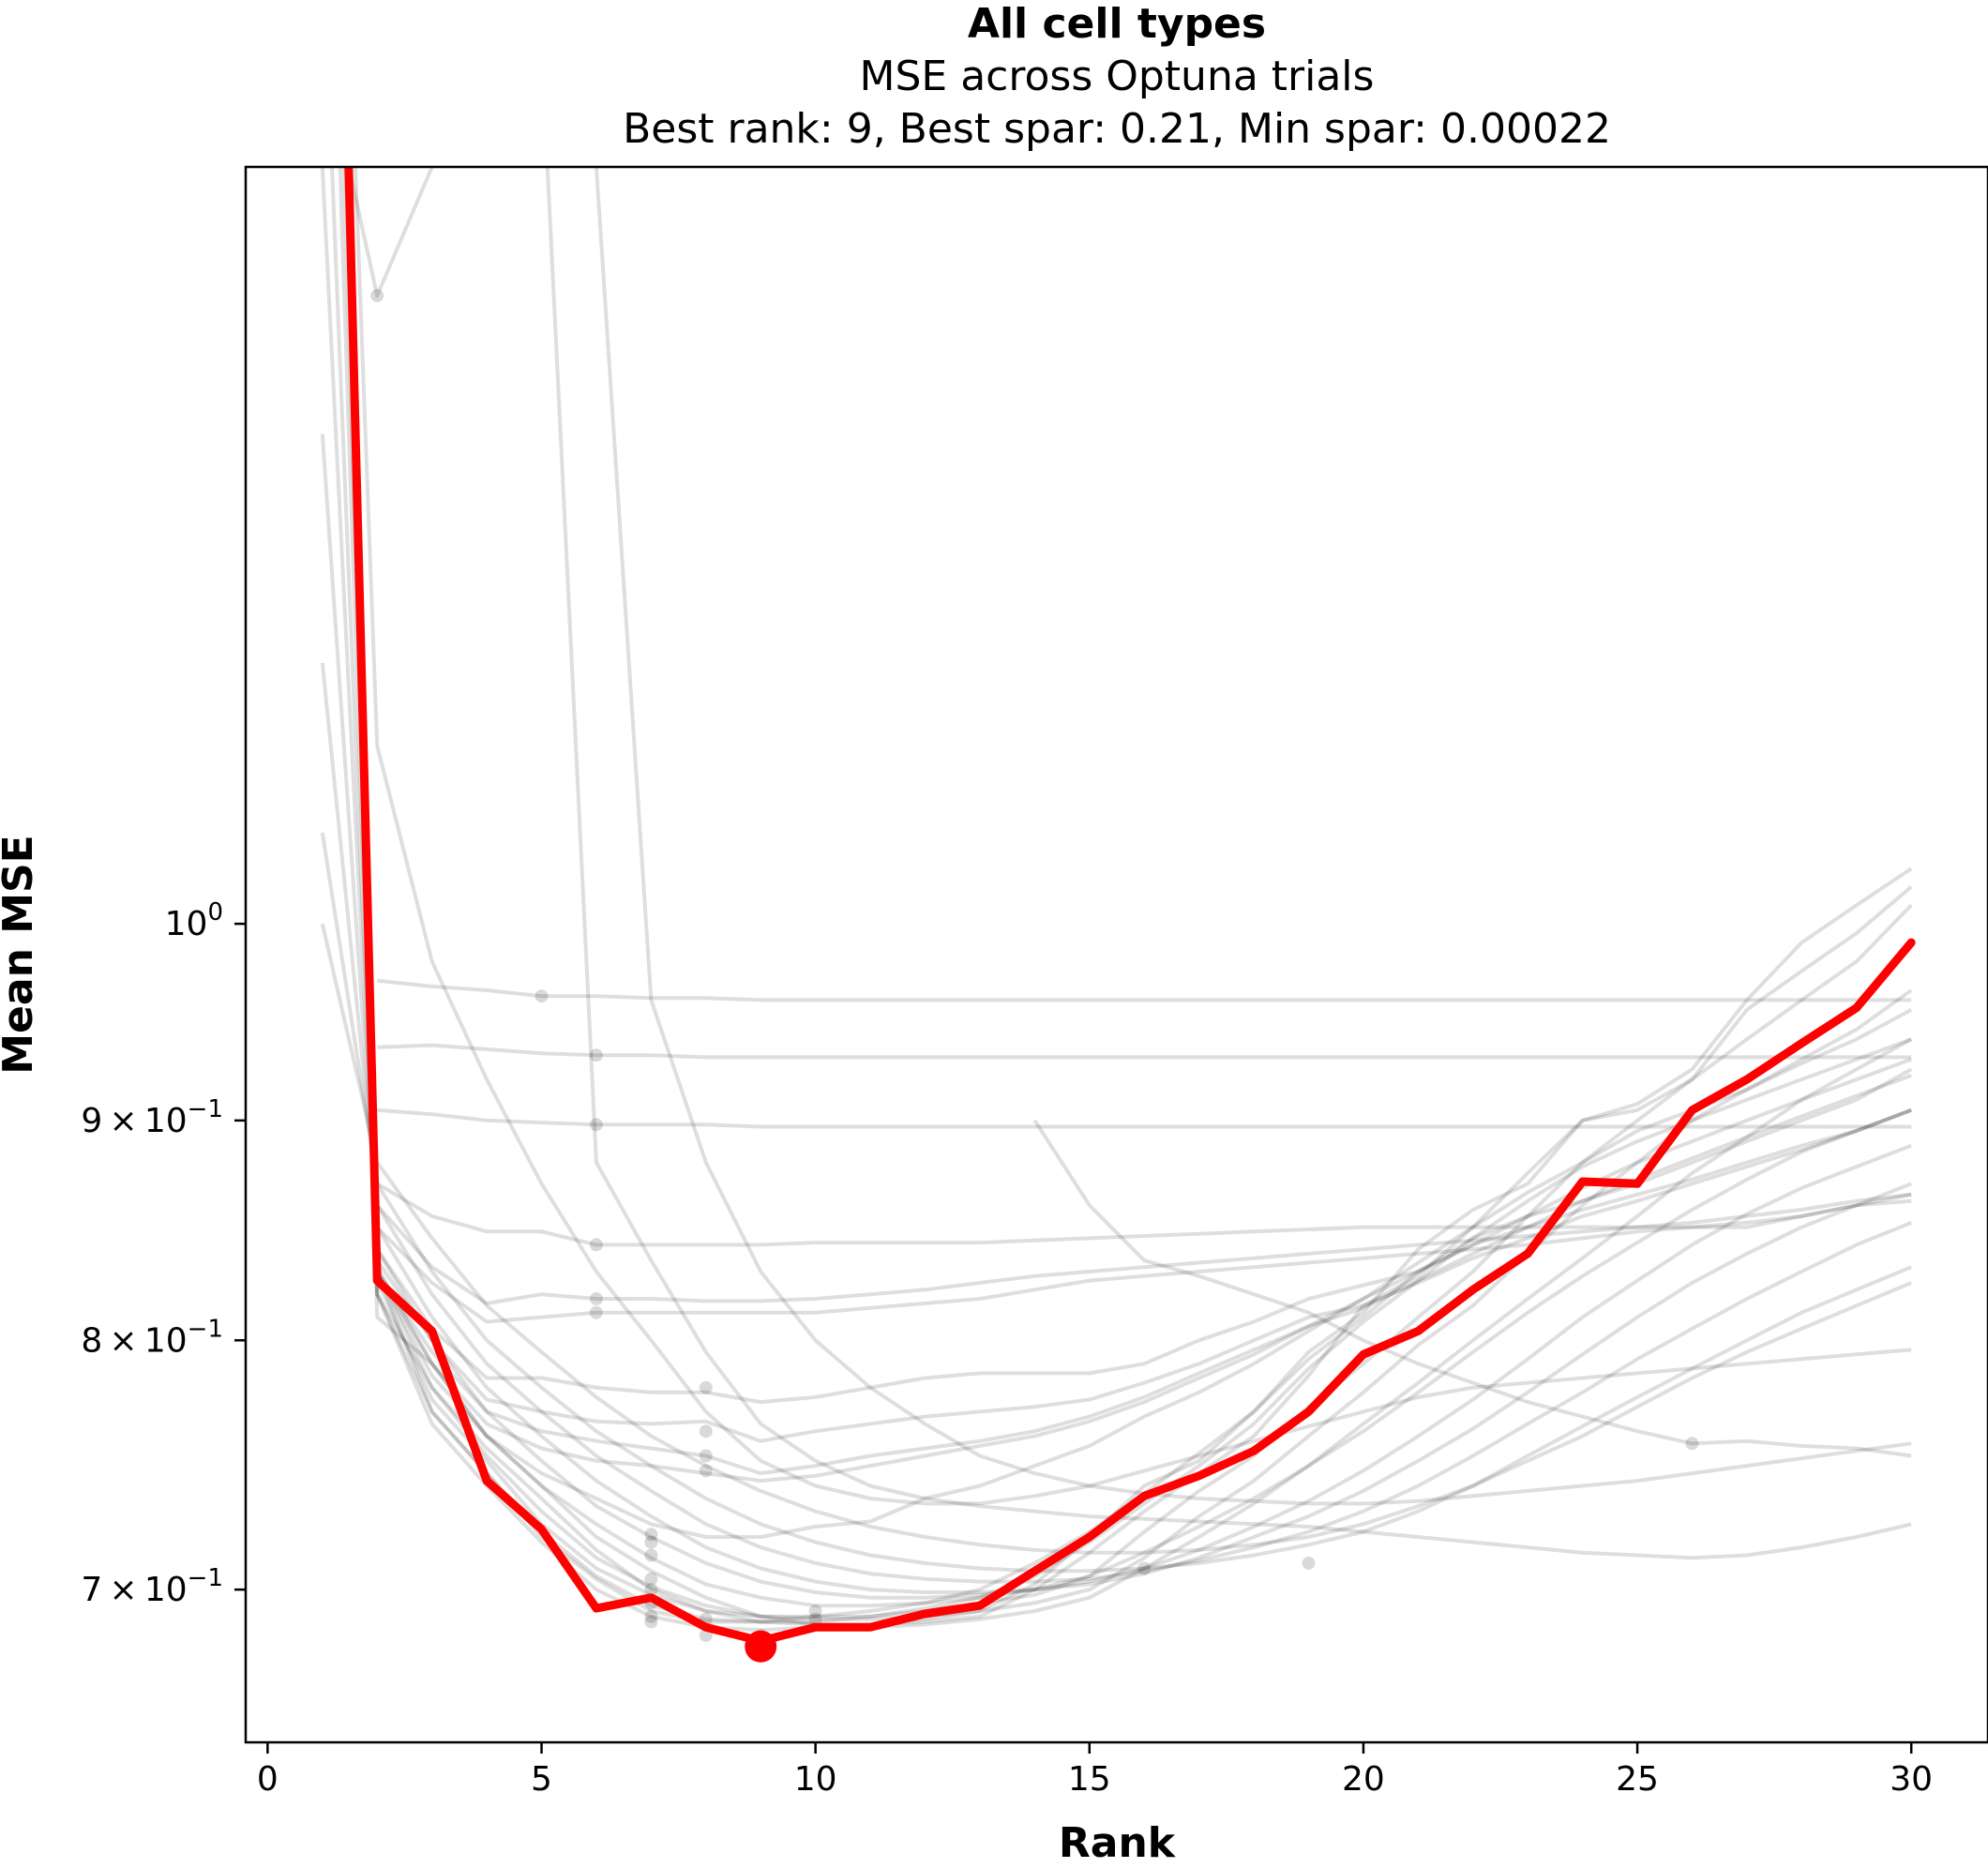 The height and width of the screenshot is (1868, 1988). Describe the element at coordinates (1118, 1843) in the screenshot. I see `x-axis-label: Rank` at that location.